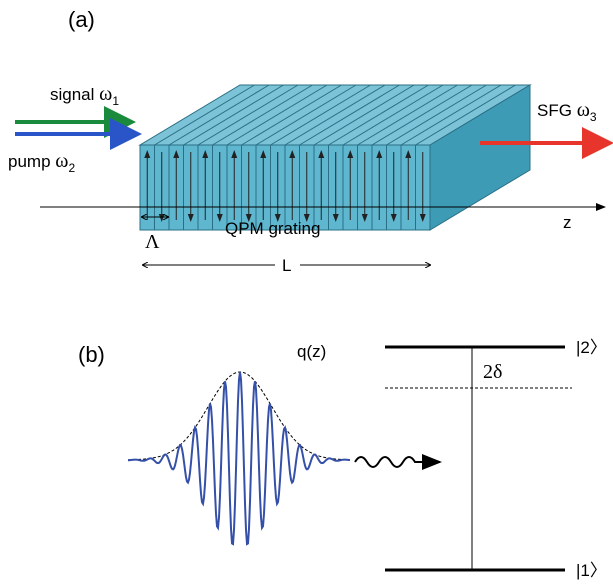 Image resolution: width=613 pixels, height=585 pixels. I want to click on photon, so click(398, 462).